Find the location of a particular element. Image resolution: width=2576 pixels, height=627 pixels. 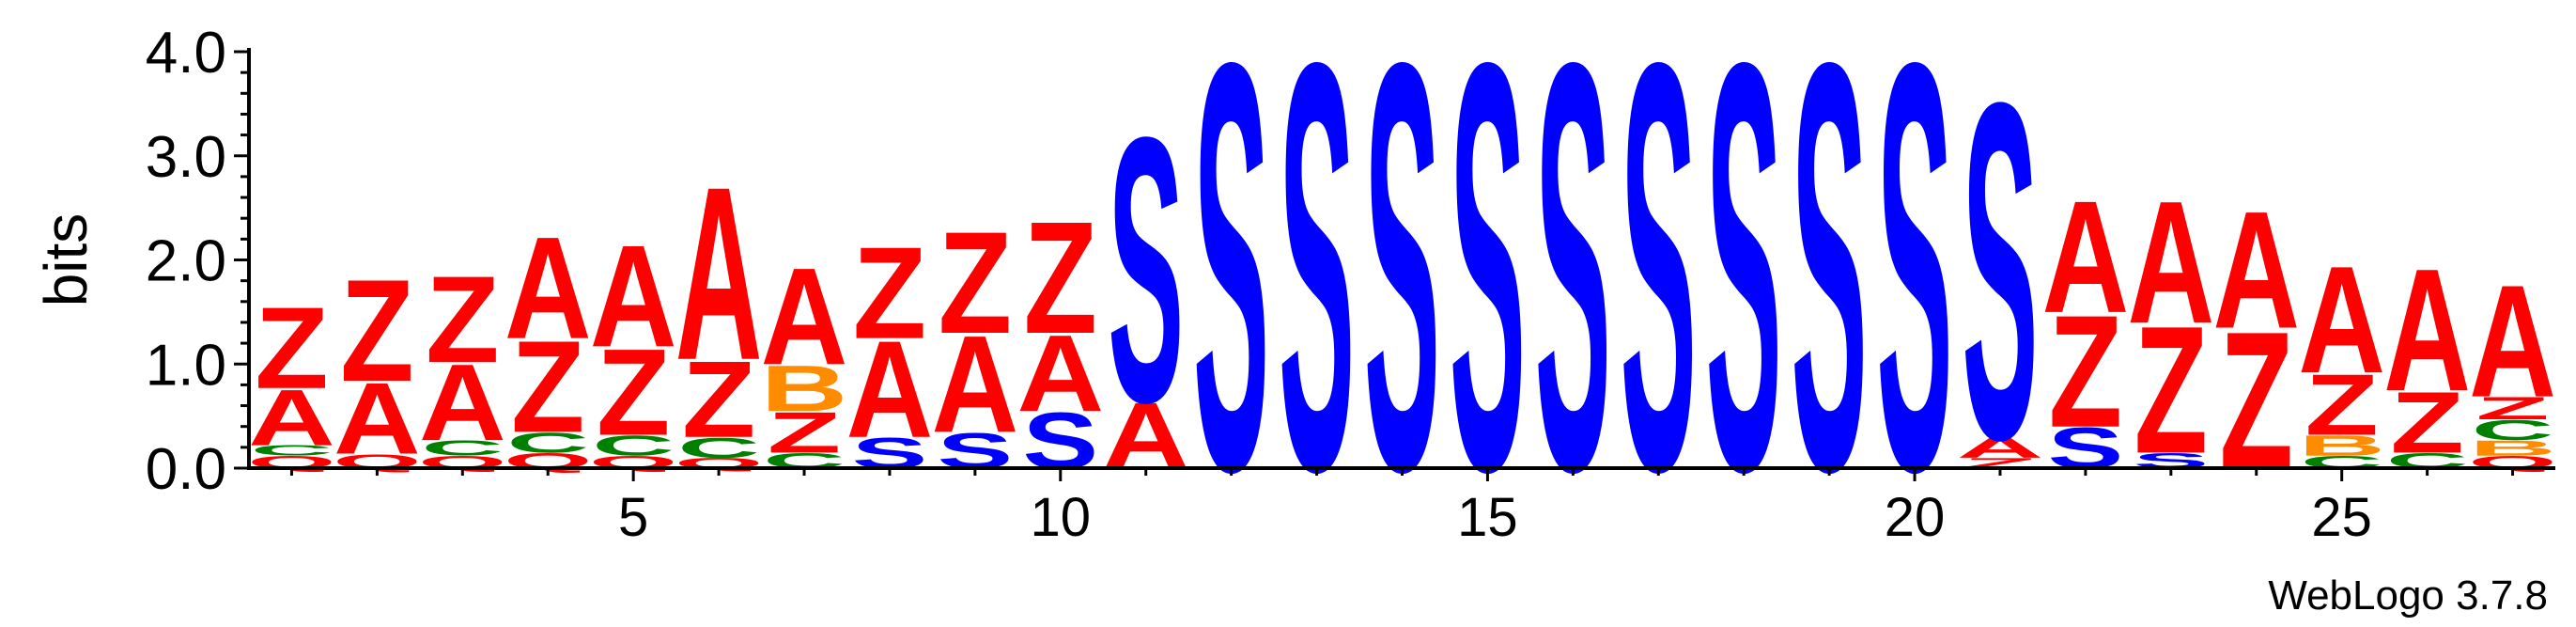

x-tick-label: 20 is located at coordinates (1915, 517).